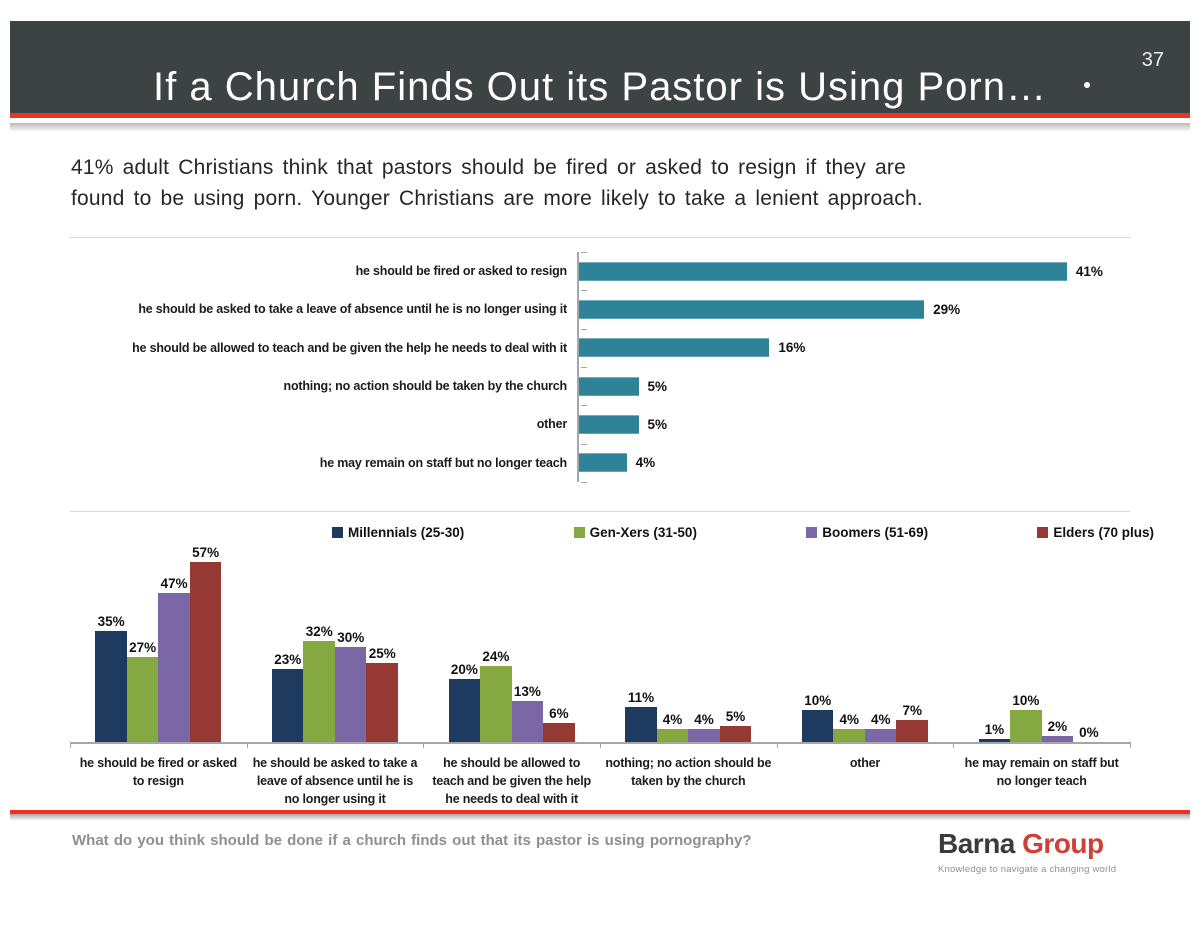 The width and height of the screenshot is (1200, 928). What do you see at coordinates (350, 640) in the screenshot?
I see `bar-wrapper: 30%` at bounding box center [350, 640].